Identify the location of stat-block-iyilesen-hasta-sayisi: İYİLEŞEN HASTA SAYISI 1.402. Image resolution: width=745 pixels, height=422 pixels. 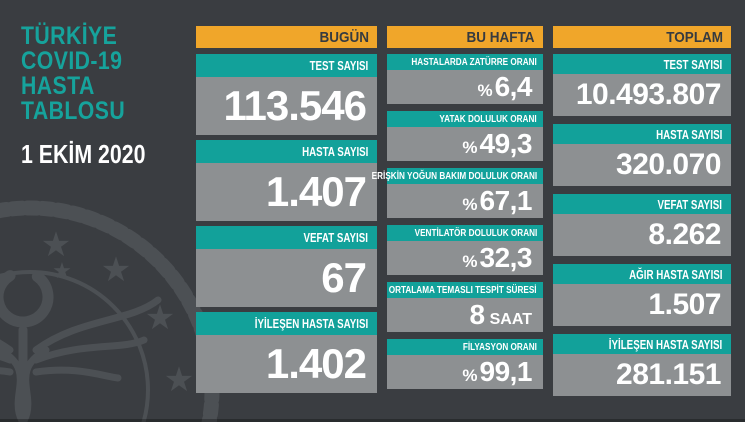
(286, 352).